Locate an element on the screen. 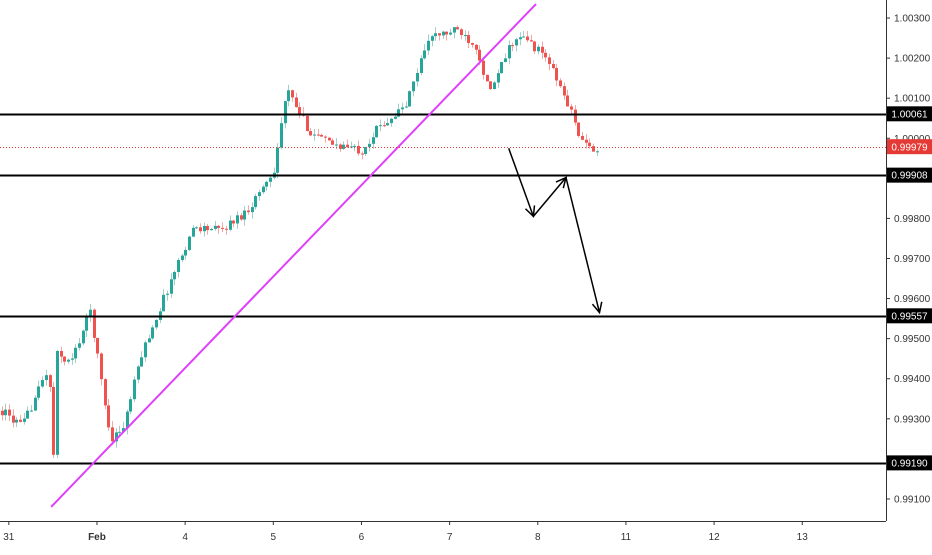 This screenshot has width=932, height=555. time-tick-label: 5 is located at coordinates (274, 537).